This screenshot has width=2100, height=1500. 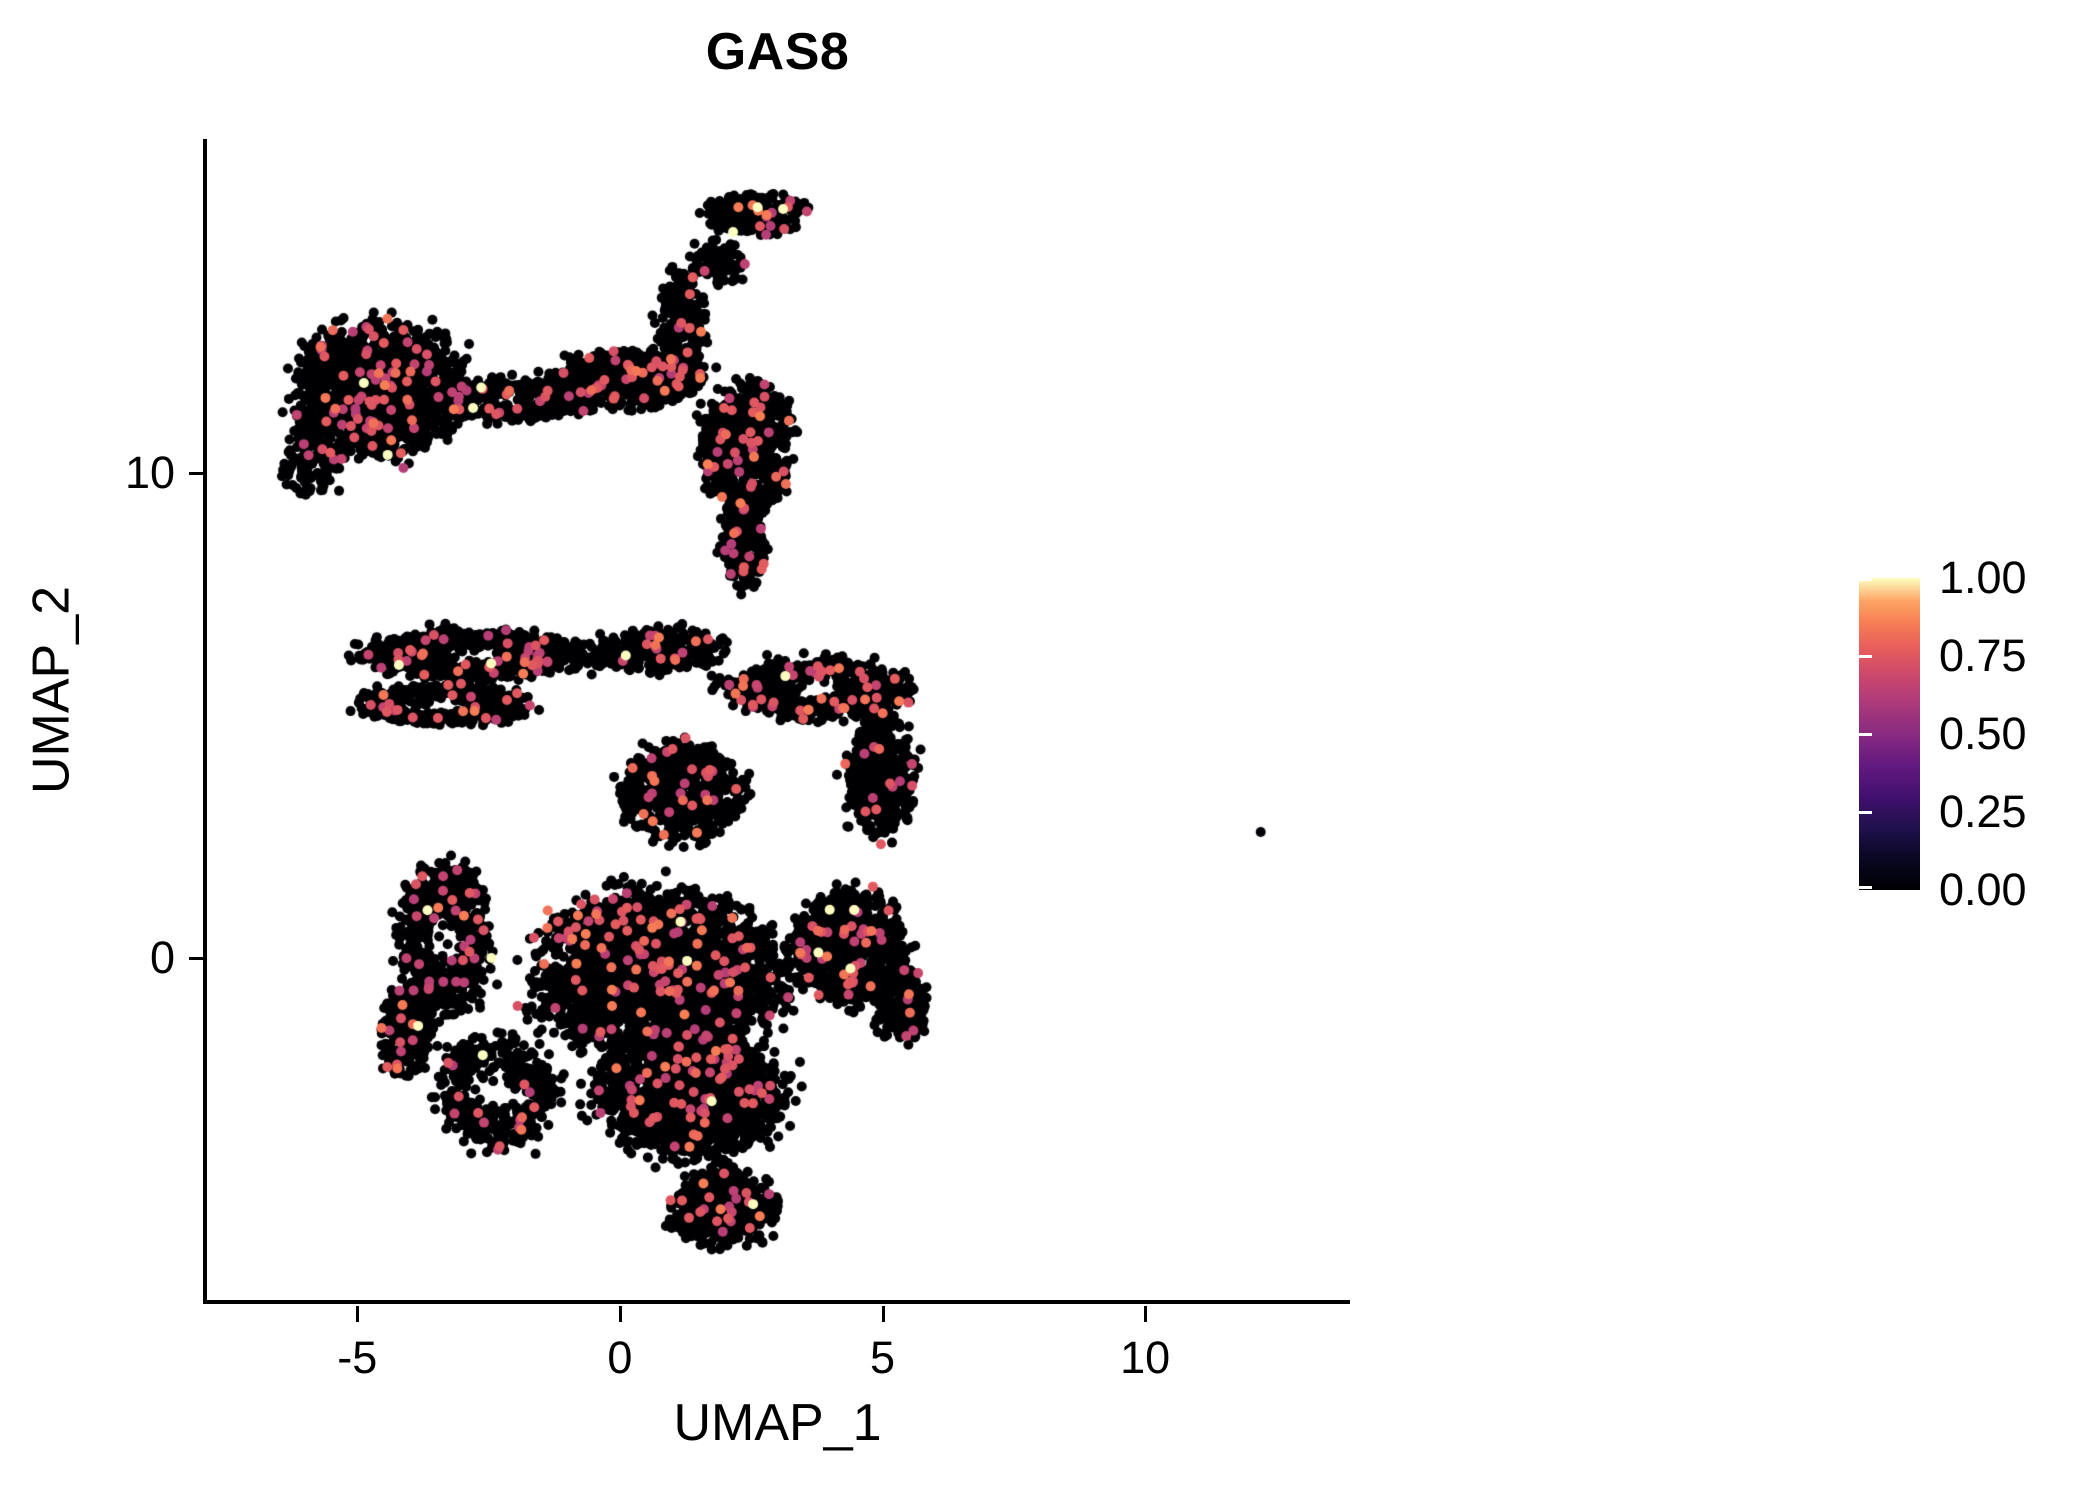 What do you see at coordinates (777, 52) in the screenshot?
I see `page-title: GAS8` at bounding box center [777, 52].